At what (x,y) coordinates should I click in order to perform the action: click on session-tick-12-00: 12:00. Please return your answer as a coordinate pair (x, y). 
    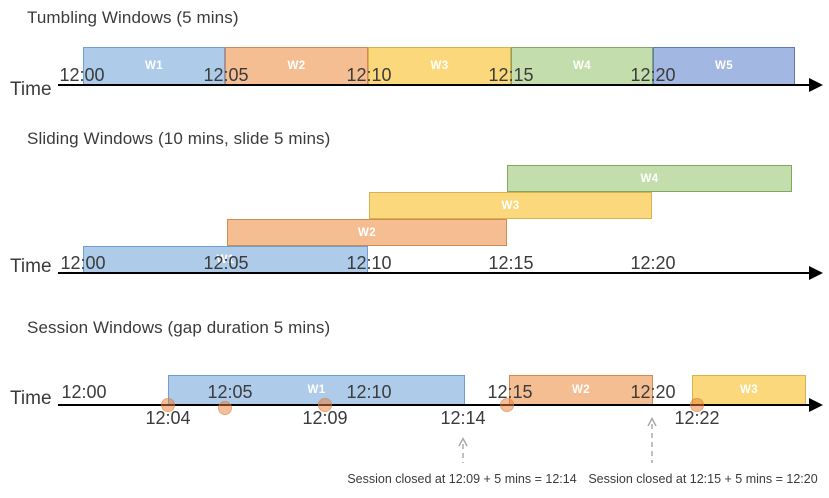
    Looking at the image, I should click on (84, 392).